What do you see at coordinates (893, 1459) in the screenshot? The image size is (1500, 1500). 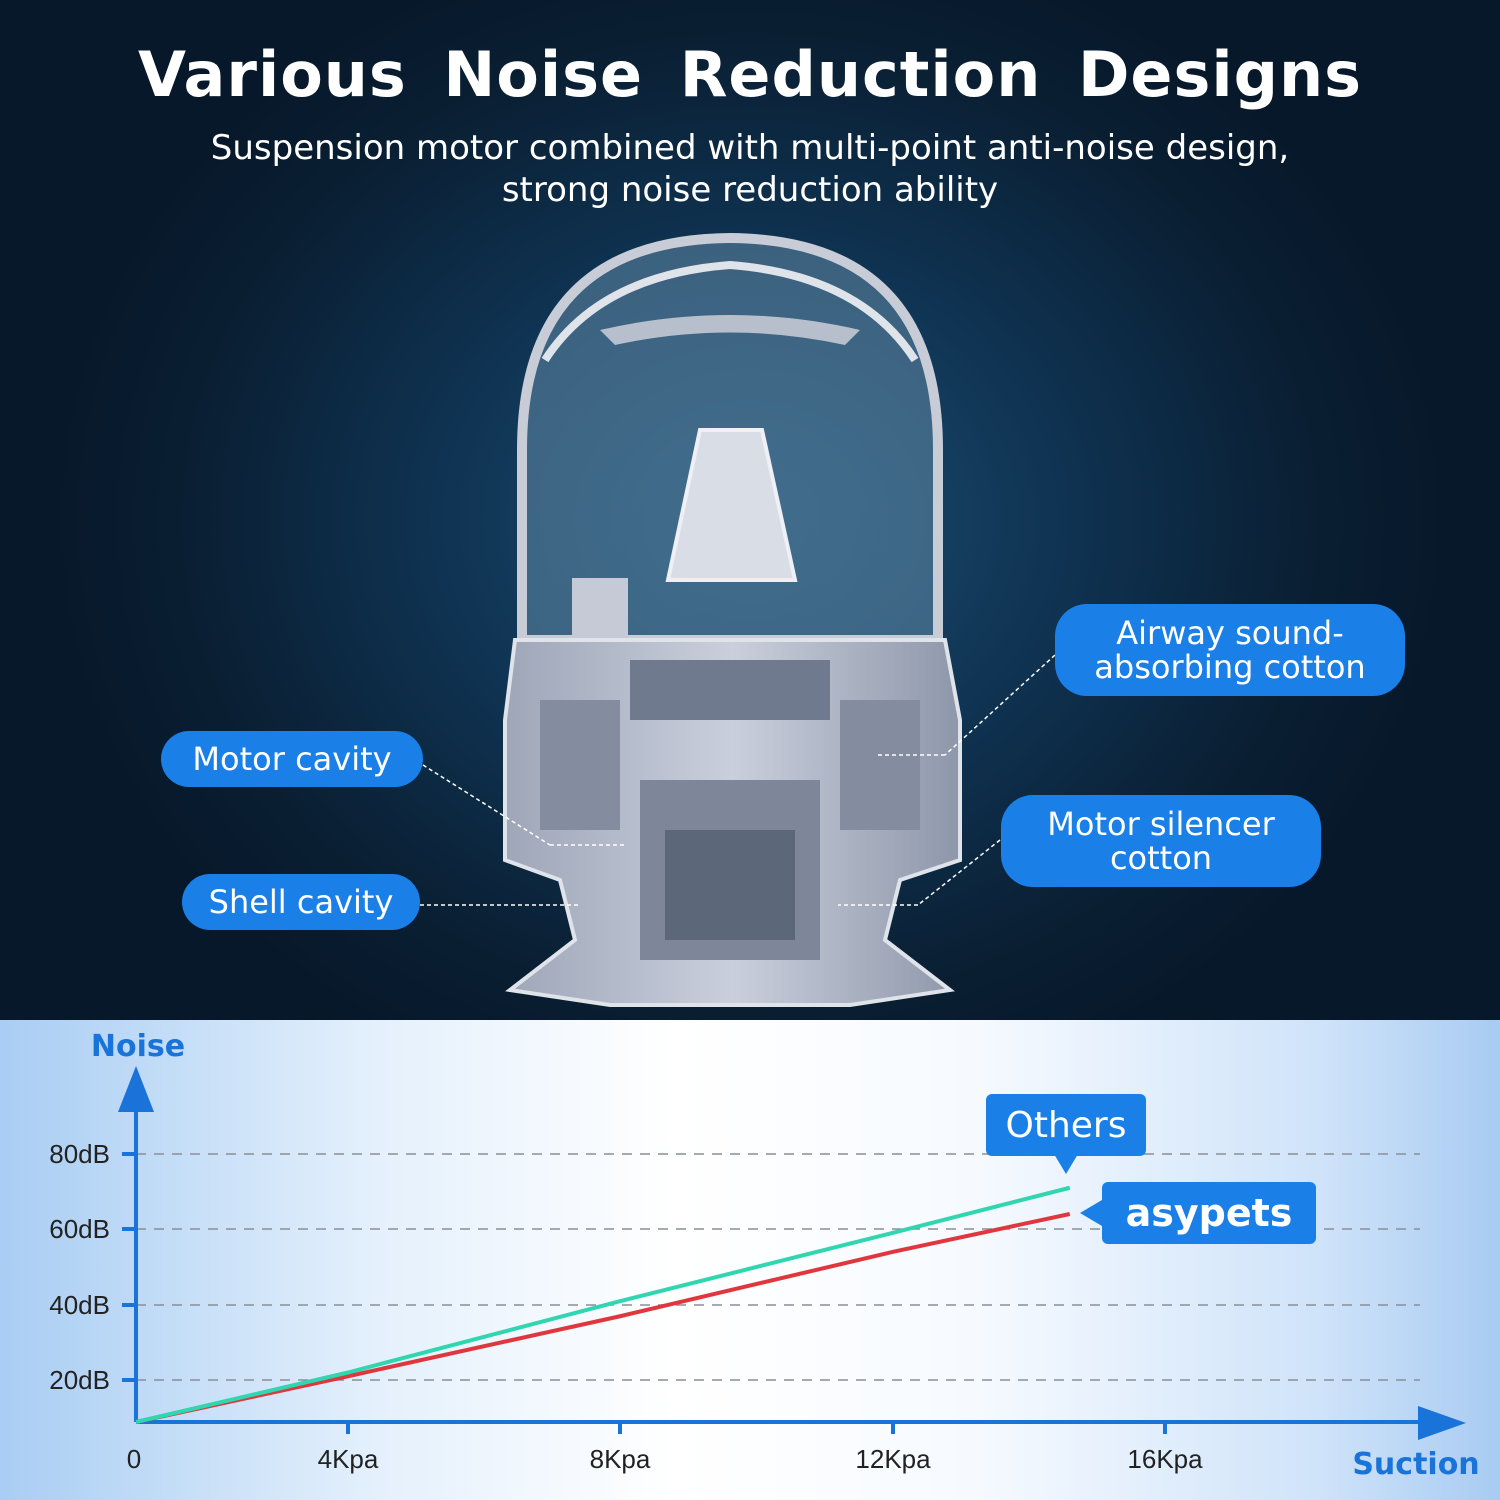 I see `x-tick-label: 12Kpa` at bounding box center [893, 1459].